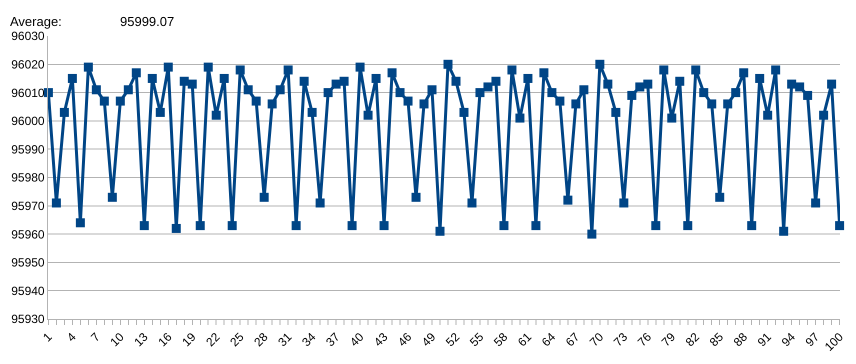 The width and height of the screenshot is (856, 364). Describe the element at coordinates (357, 340) in the screenshot. I see `x-tick-label: 40` at that location.